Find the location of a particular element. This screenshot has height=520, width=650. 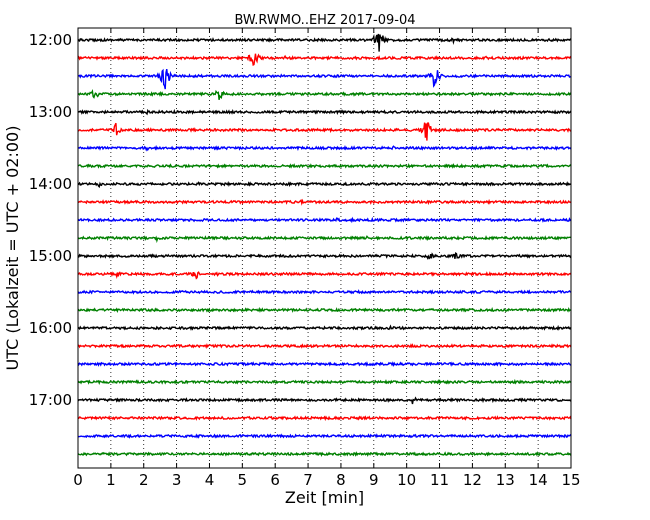

chart-title: BW.RWMO..EHZ 2017-09-04 is located at coordinates (324, 20).